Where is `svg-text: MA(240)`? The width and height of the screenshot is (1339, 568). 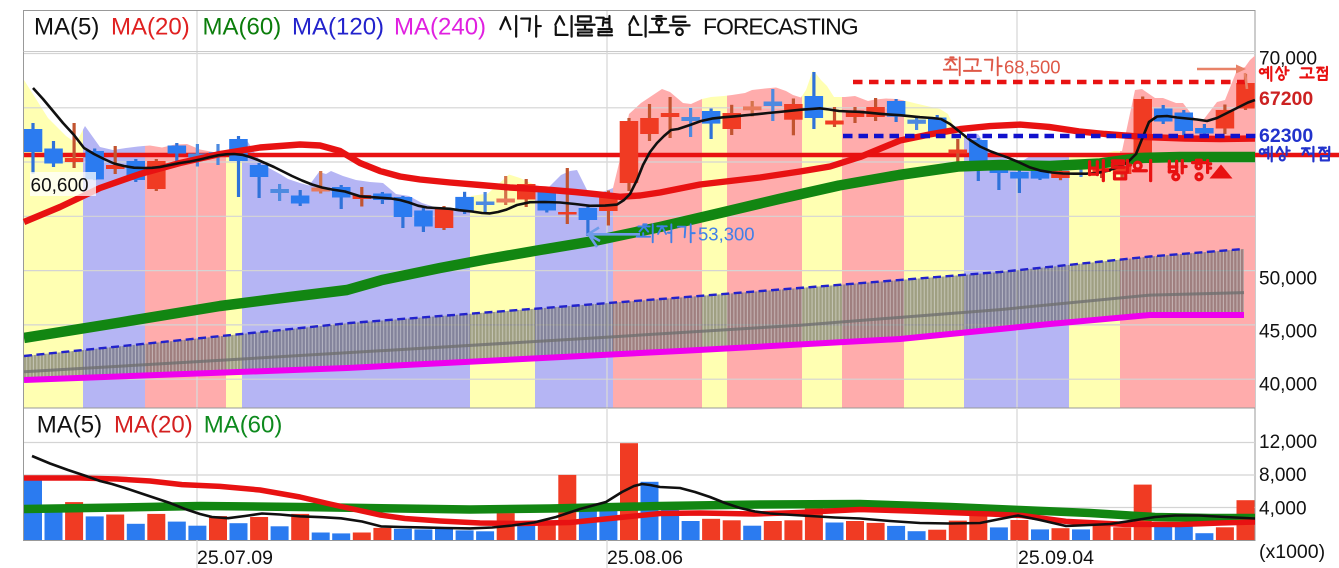
svg-text: MA(240) is located at coordinates (440, 27).